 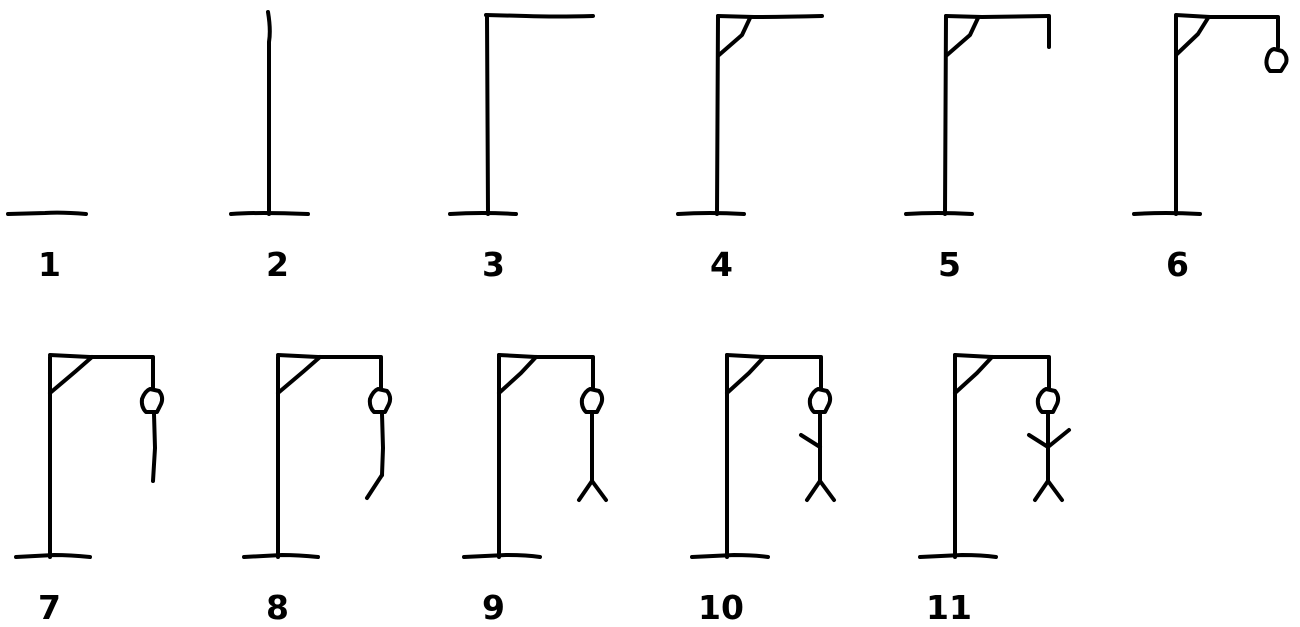 What do you see at coordinates (763, 490) in the screenshot?
I see `hangman-stage-10: 10` at bounding box center [763, 490].